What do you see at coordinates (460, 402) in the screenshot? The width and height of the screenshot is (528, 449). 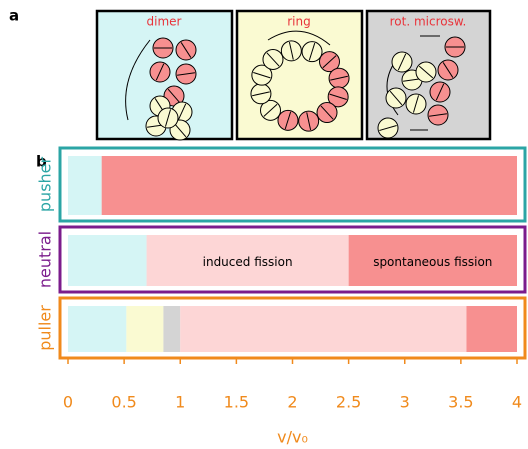 I see `x-tick-label: 3.5` at bounding box center [460, 402].